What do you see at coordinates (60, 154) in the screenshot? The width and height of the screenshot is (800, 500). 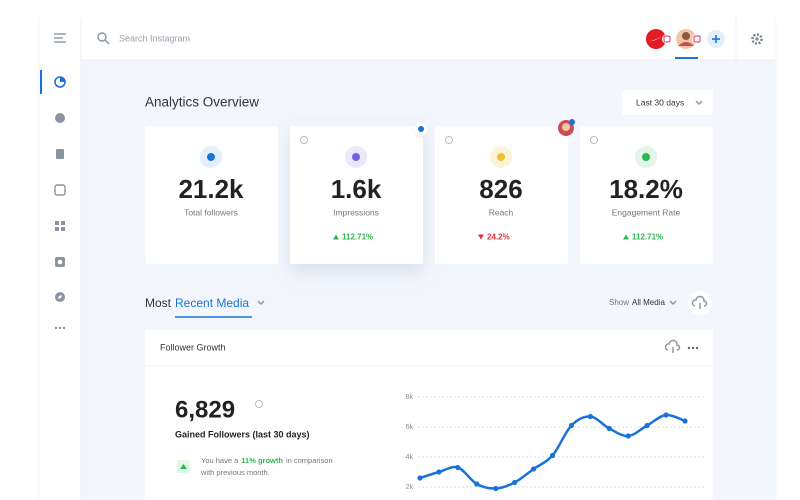 I see `nav-posts` at bounding box center [60, 154].